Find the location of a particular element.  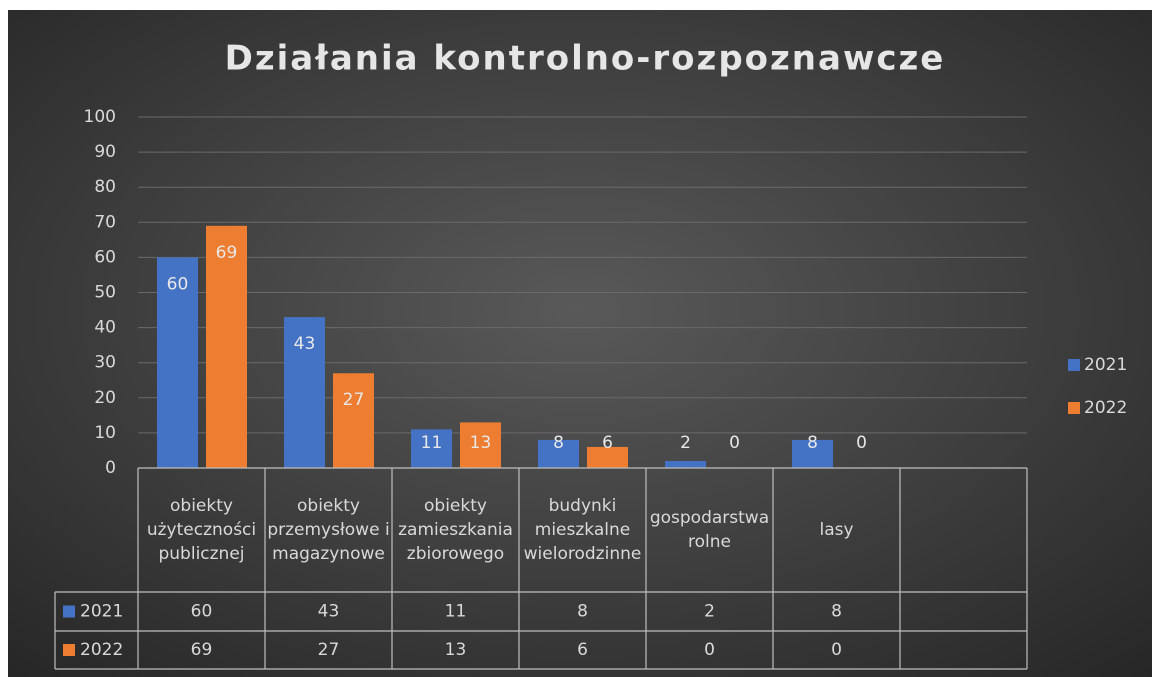

x-tick-label: obiekty zamieszkania zbiorowego is located at coordinates (455, 530).